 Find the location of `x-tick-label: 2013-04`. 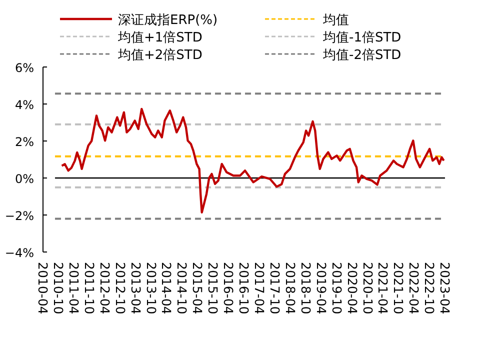

x-tick-label: 2013-04 is located at coordinates (136, 288).